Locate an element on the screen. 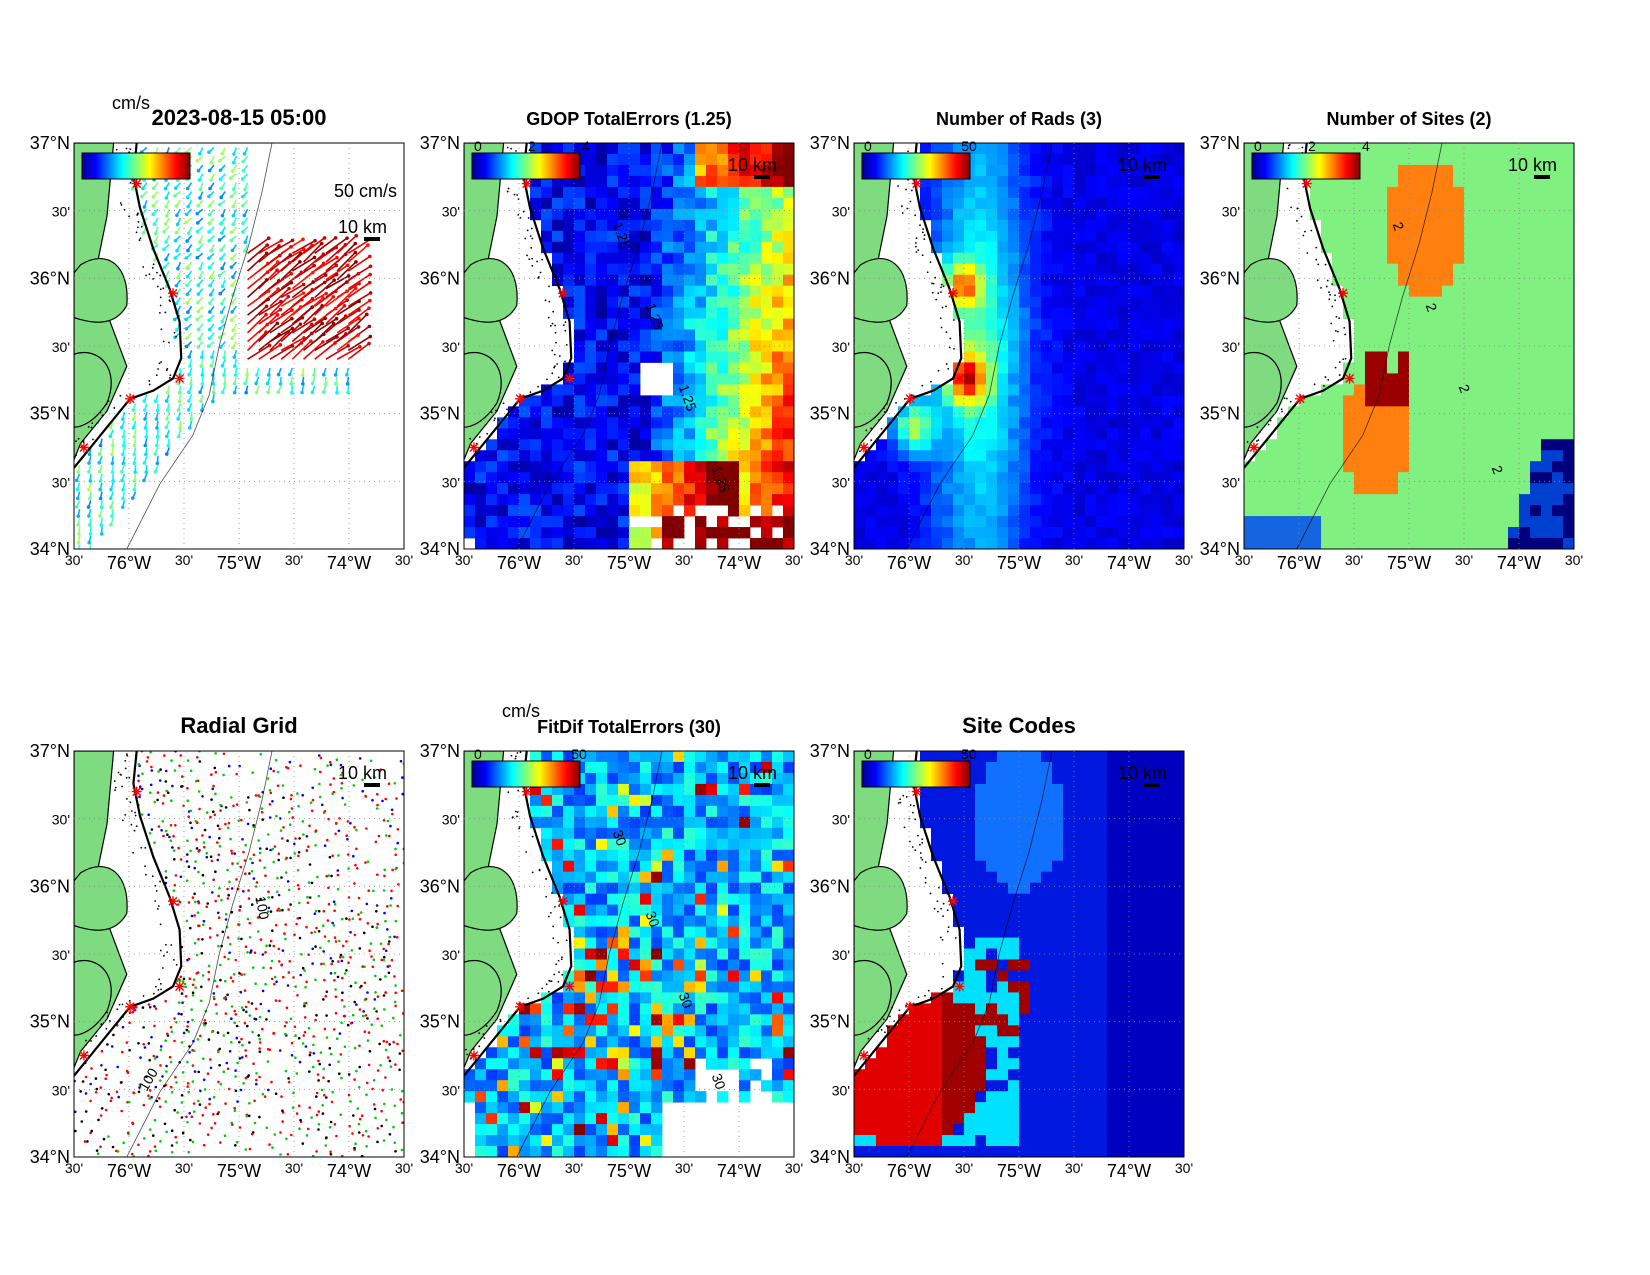 The image size is (1650, 1275). total-vectors-lon-tick: 75°W is located at coordinates (239, 563).